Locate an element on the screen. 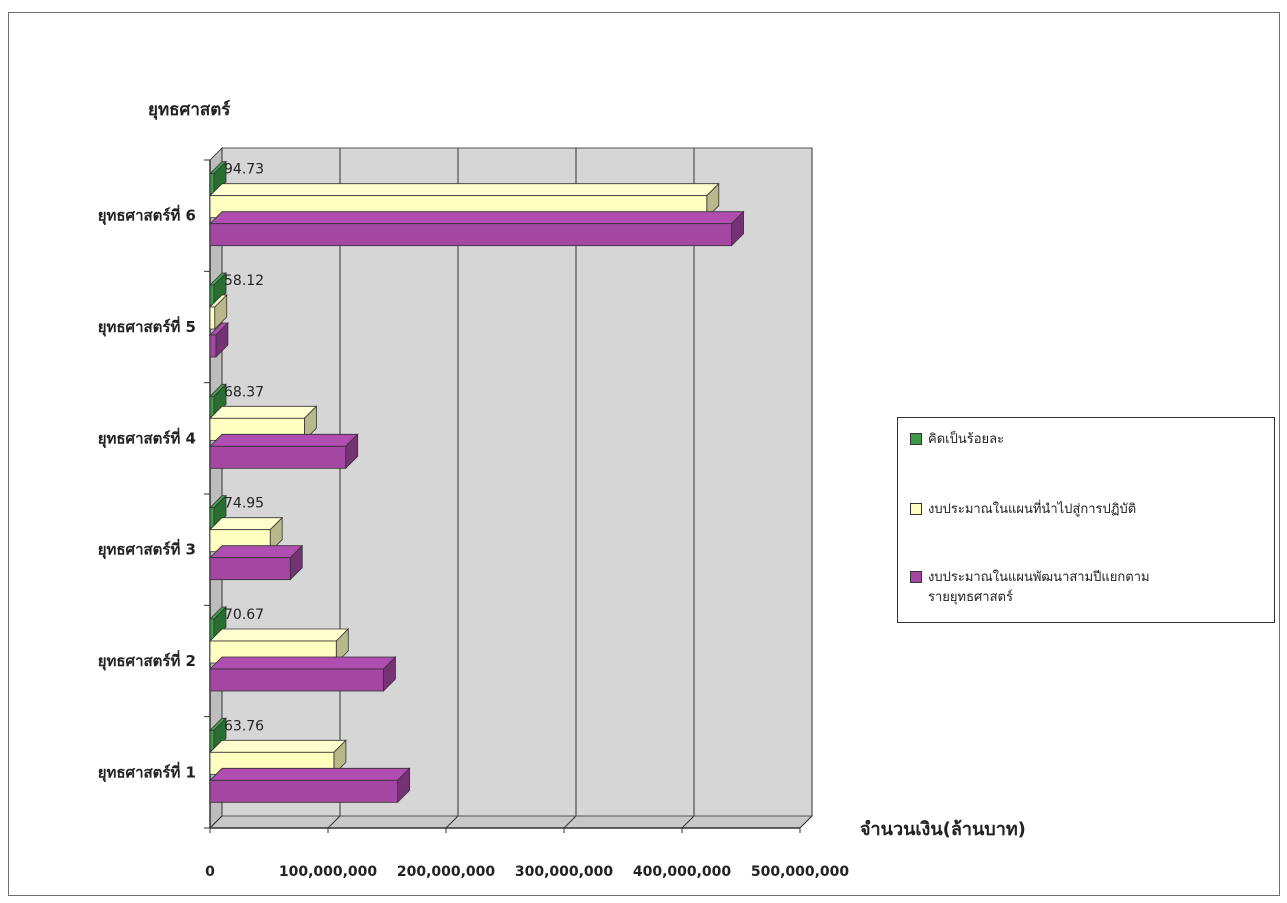  x-tick-label: 400,000,000 is located at coordinates (682, 872).